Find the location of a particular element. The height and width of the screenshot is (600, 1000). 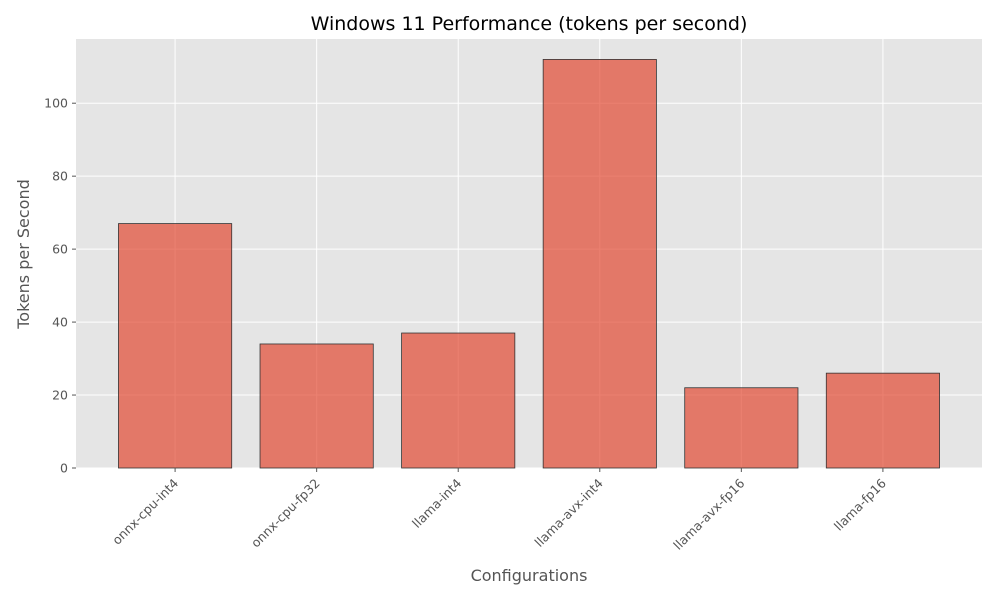

bar-onnx-cpu-fp32 is located at coordinates (316, 406).